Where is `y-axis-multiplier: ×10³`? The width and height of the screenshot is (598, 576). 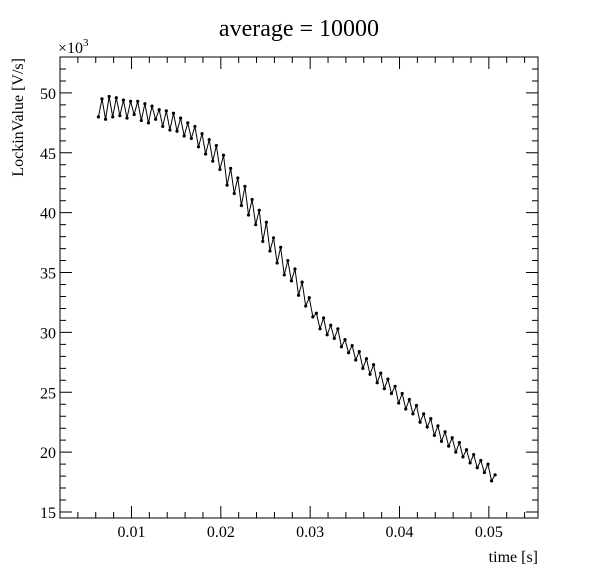
y-axis-multiplier: ×10³ is located at coordinates (73, 47).